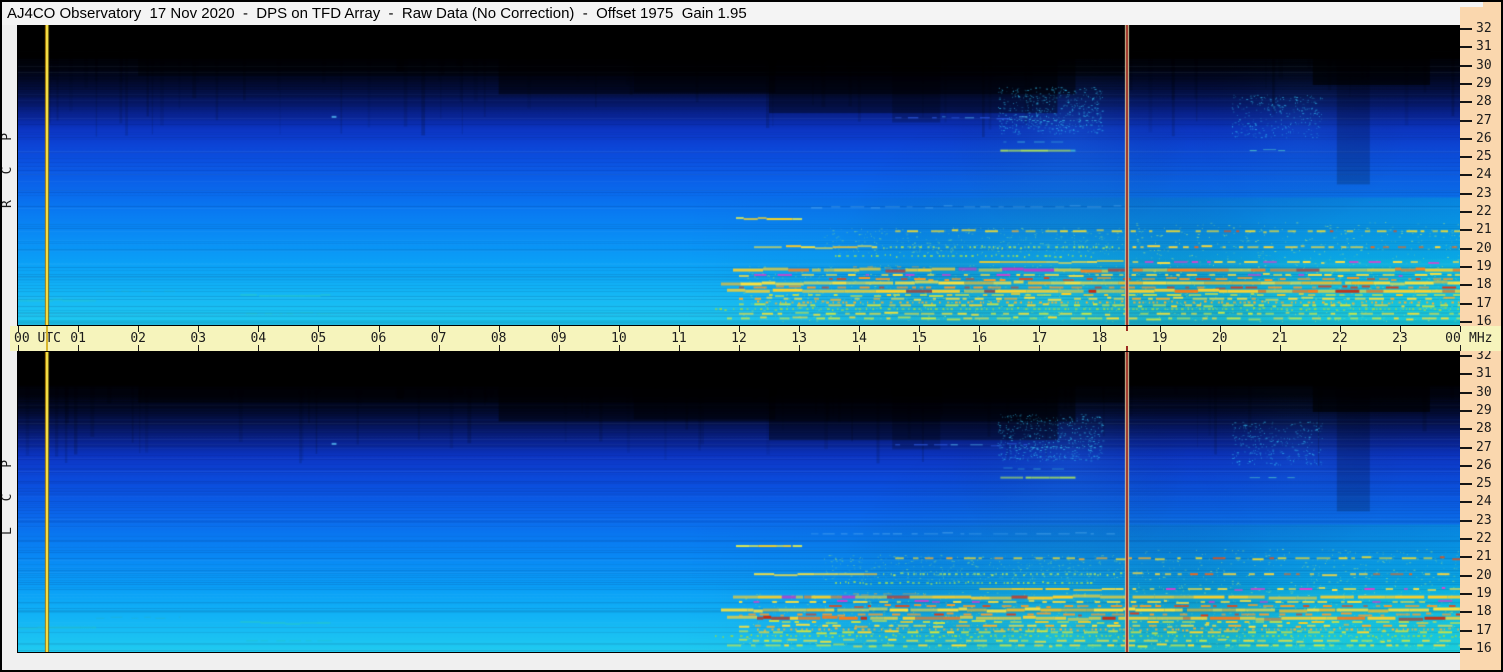  Describe the element at coordinates (78, 338) in the screenshot. I see `time-label-1: 01` at that location.